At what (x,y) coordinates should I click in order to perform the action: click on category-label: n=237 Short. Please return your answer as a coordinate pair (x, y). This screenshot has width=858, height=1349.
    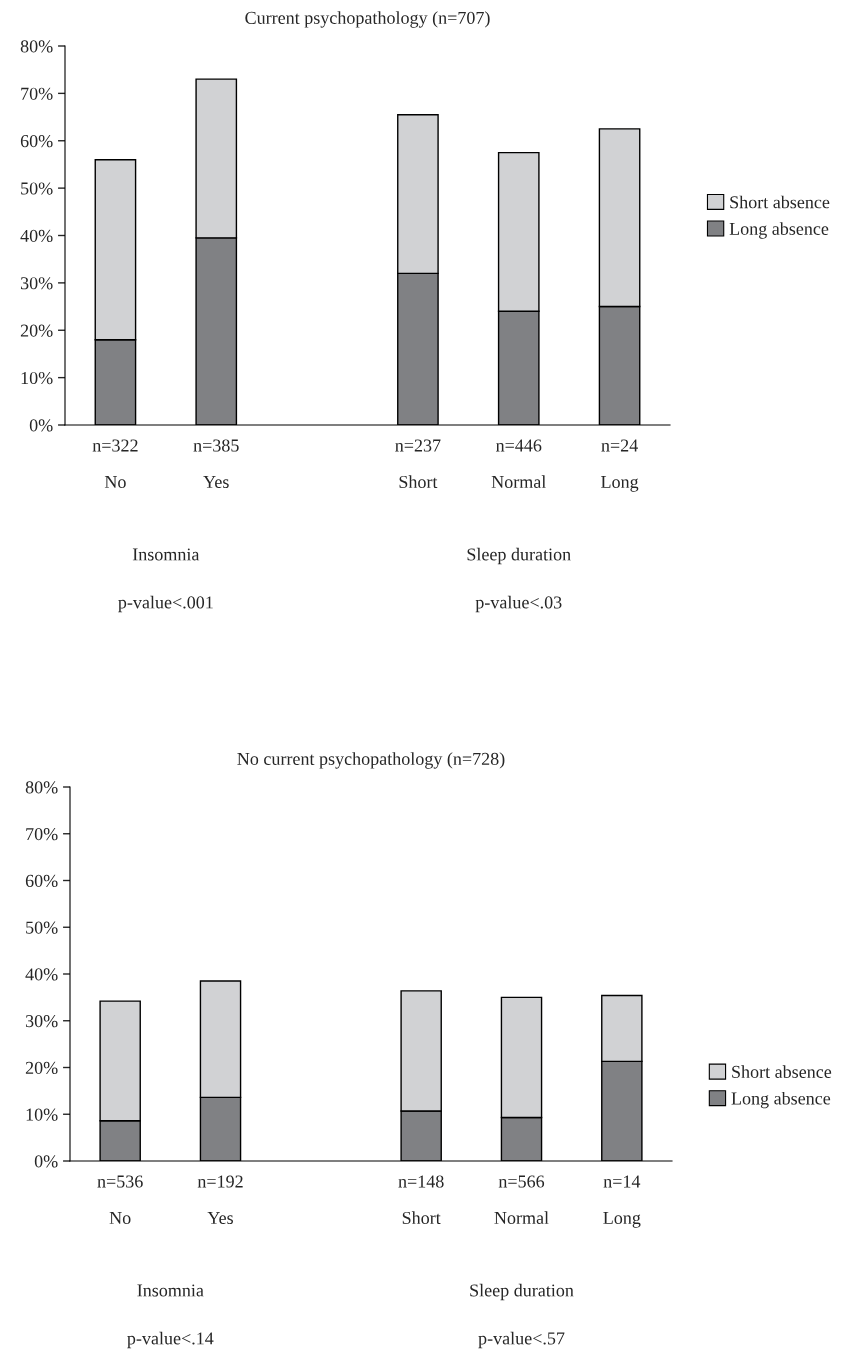
    Looking at the image, I should click on (418, 464).